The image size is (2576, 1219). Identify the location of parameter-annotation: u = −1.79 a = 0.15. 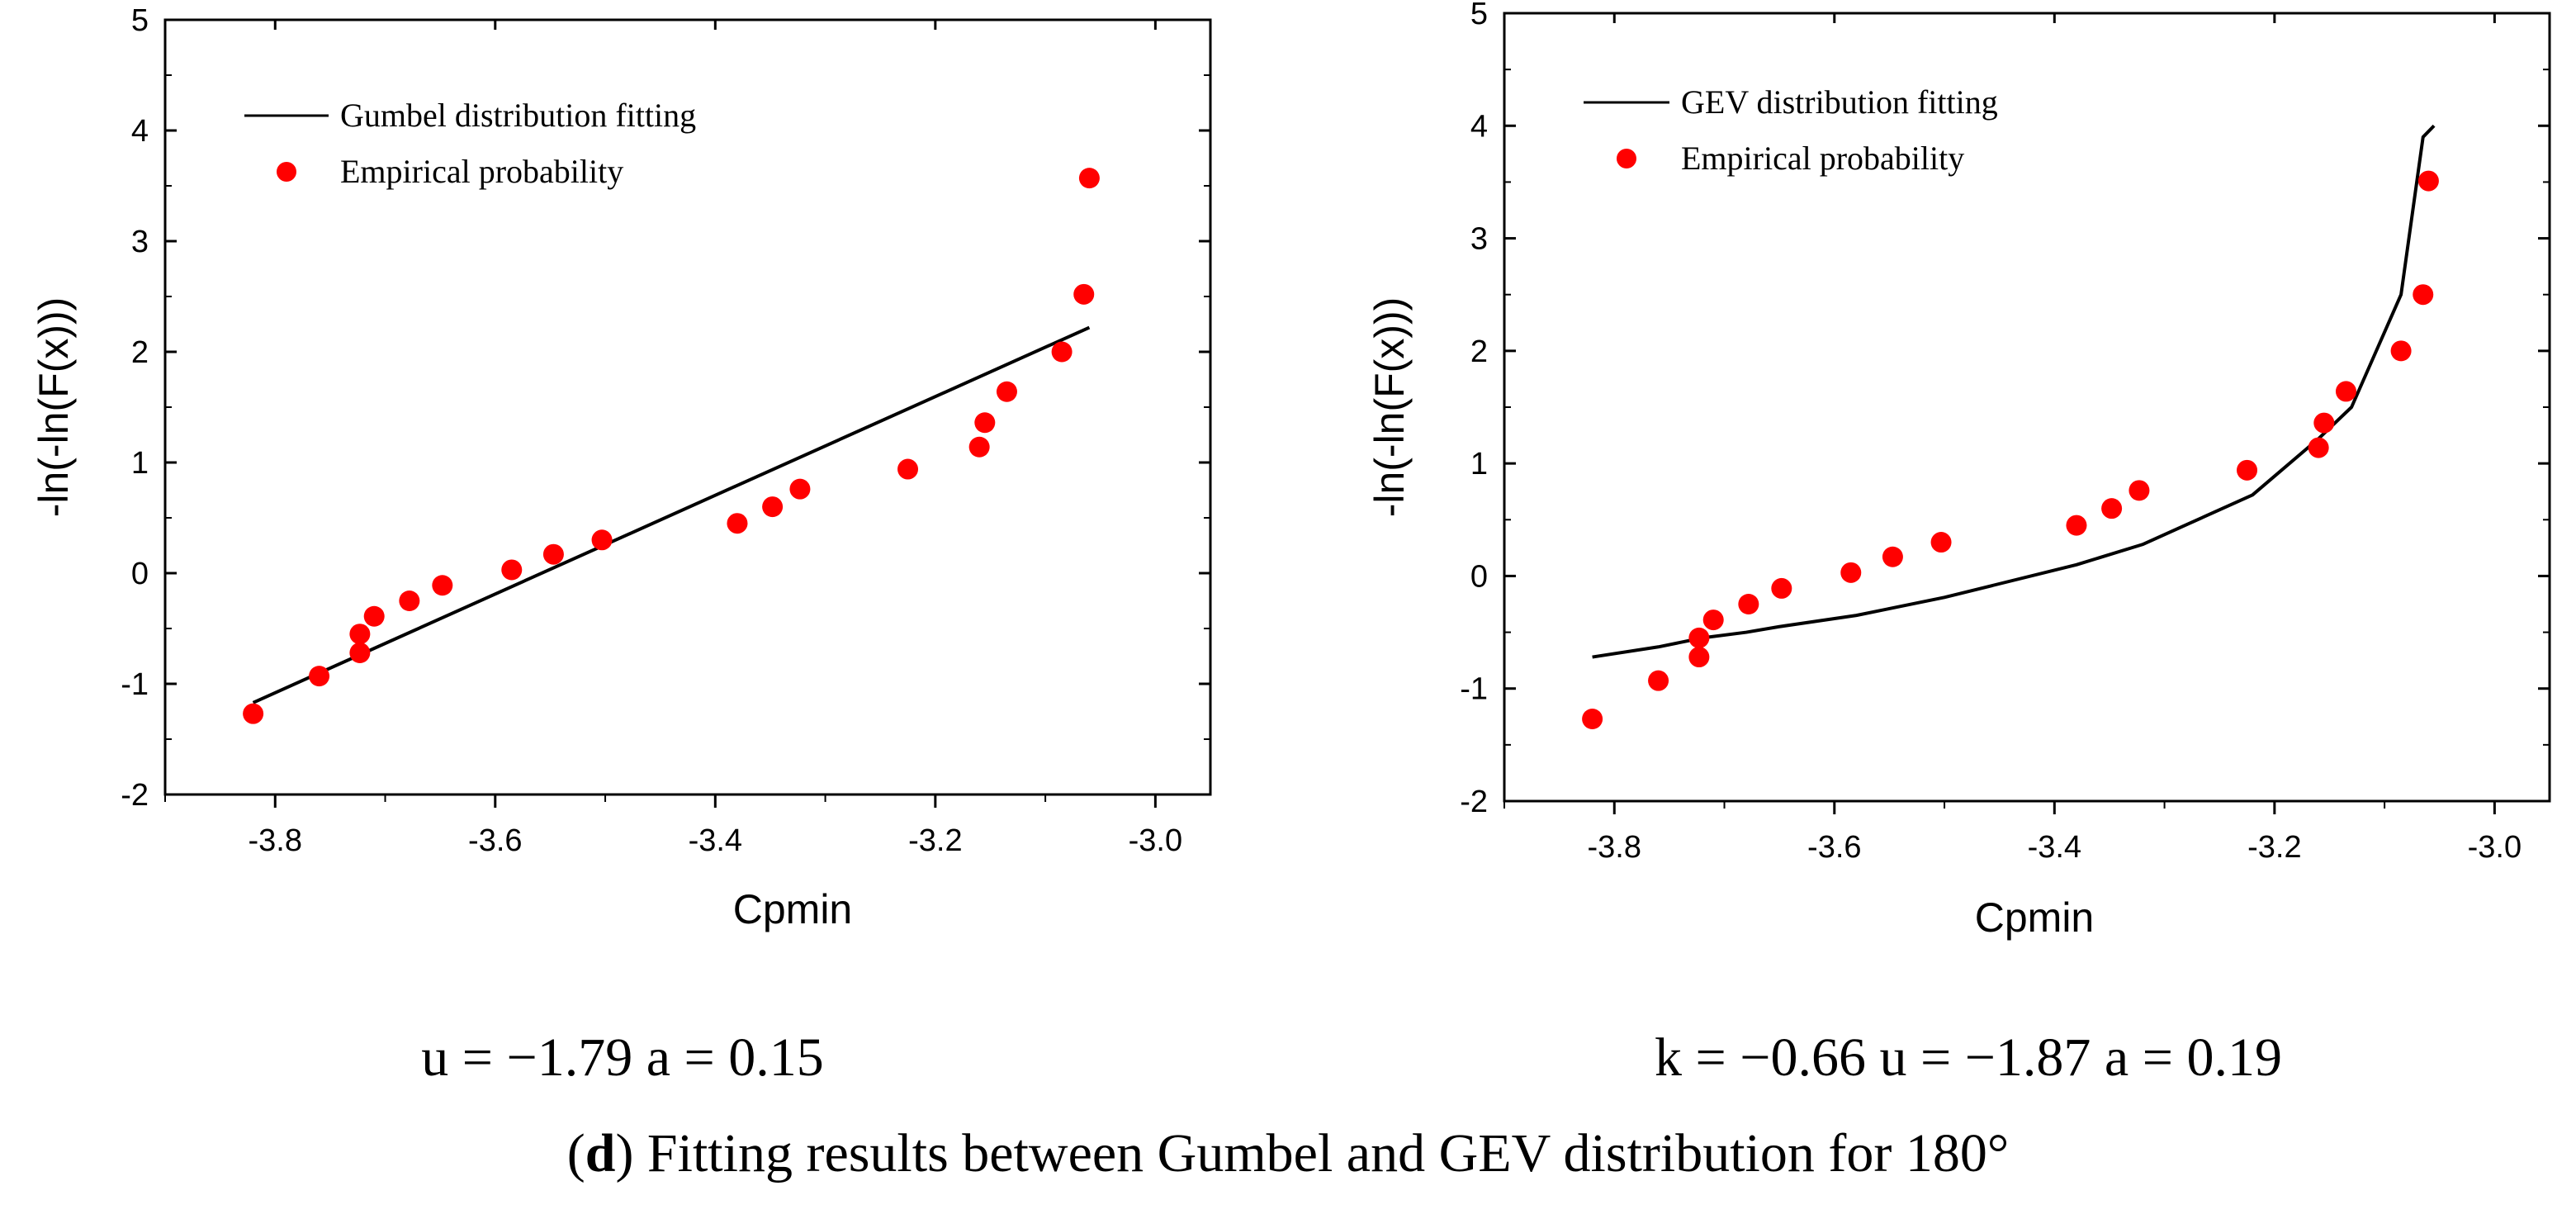
(622, 1057).